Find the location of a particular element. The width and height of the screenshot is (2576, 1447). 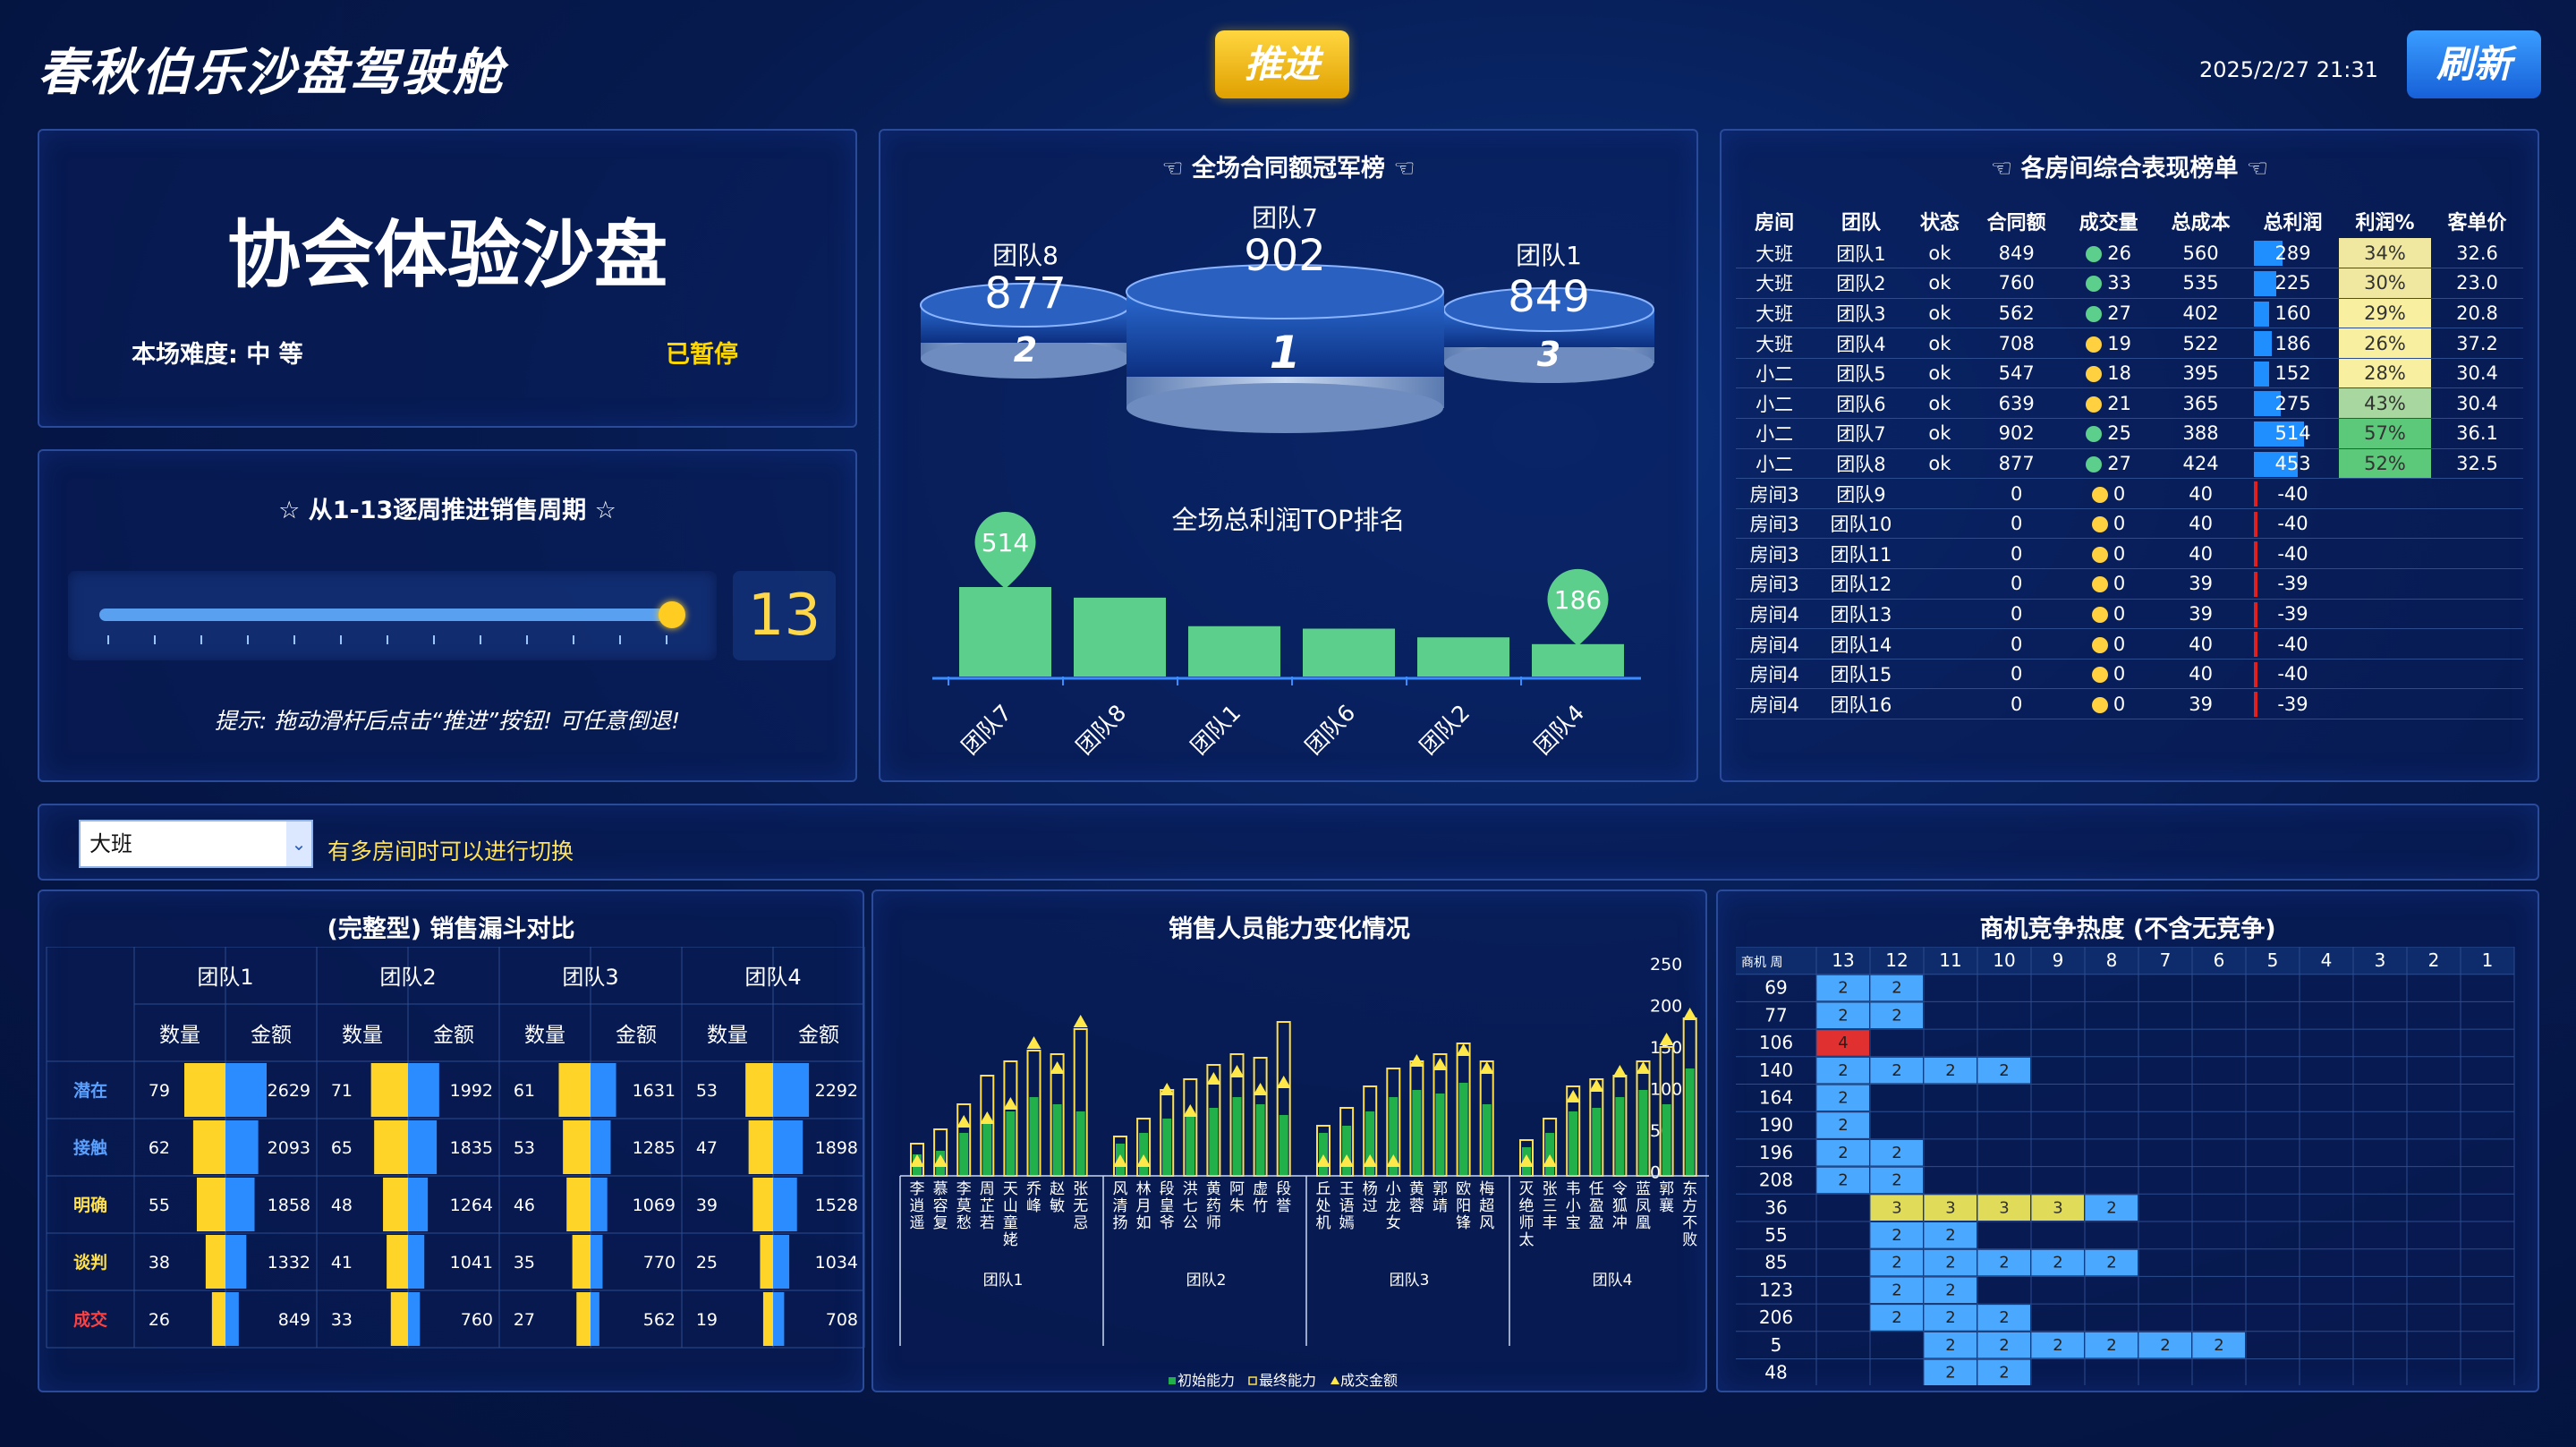

week-slider is located at coordinates (392, 615).